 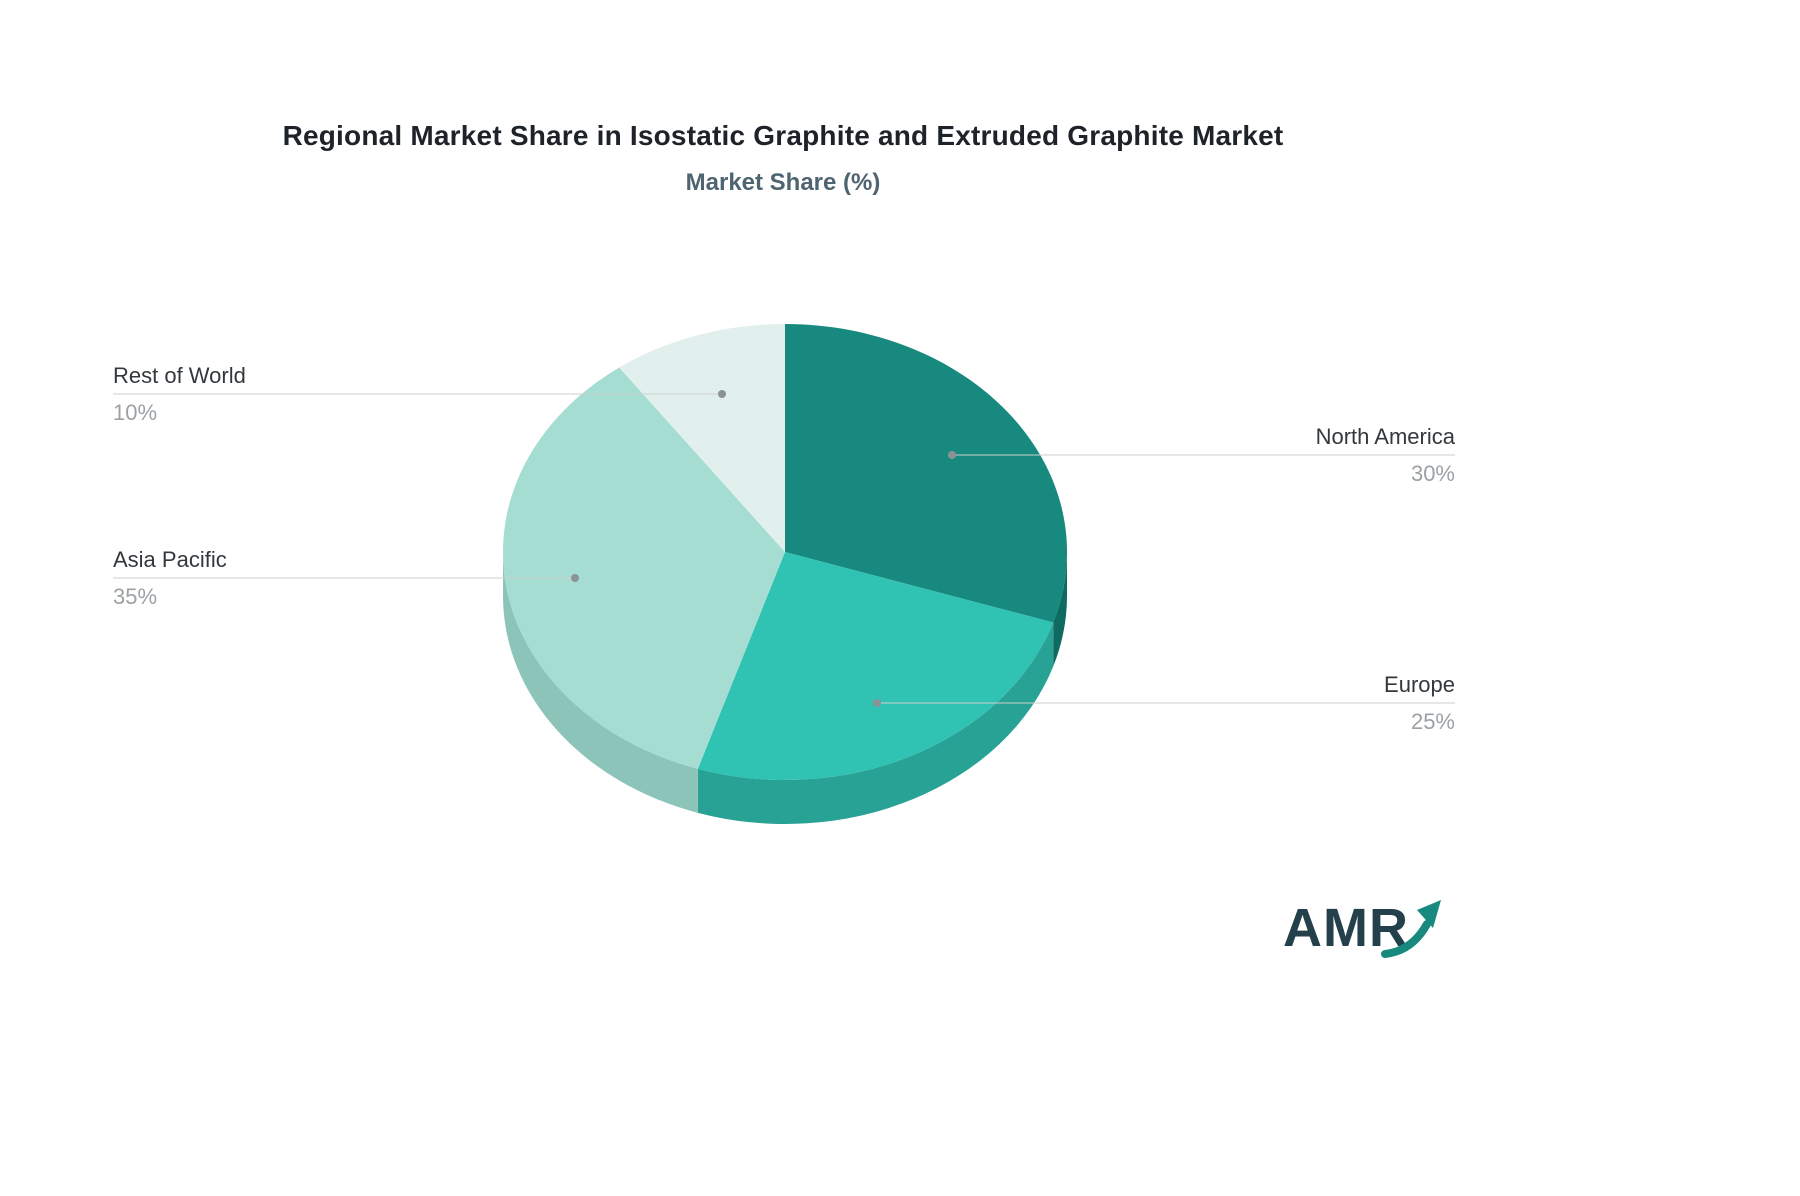 I want to click on pie-slice-side-north-america, so click(x=1060, y=609).